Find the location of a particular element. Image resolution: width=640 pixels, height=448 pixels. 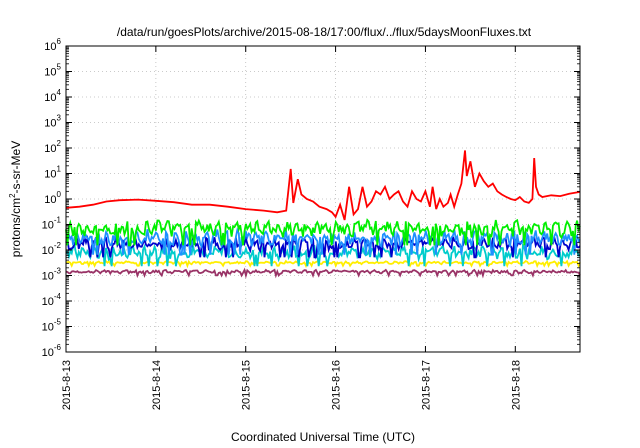

x-tick-label: 2015-8-18 is located at coordinates (516, 385).